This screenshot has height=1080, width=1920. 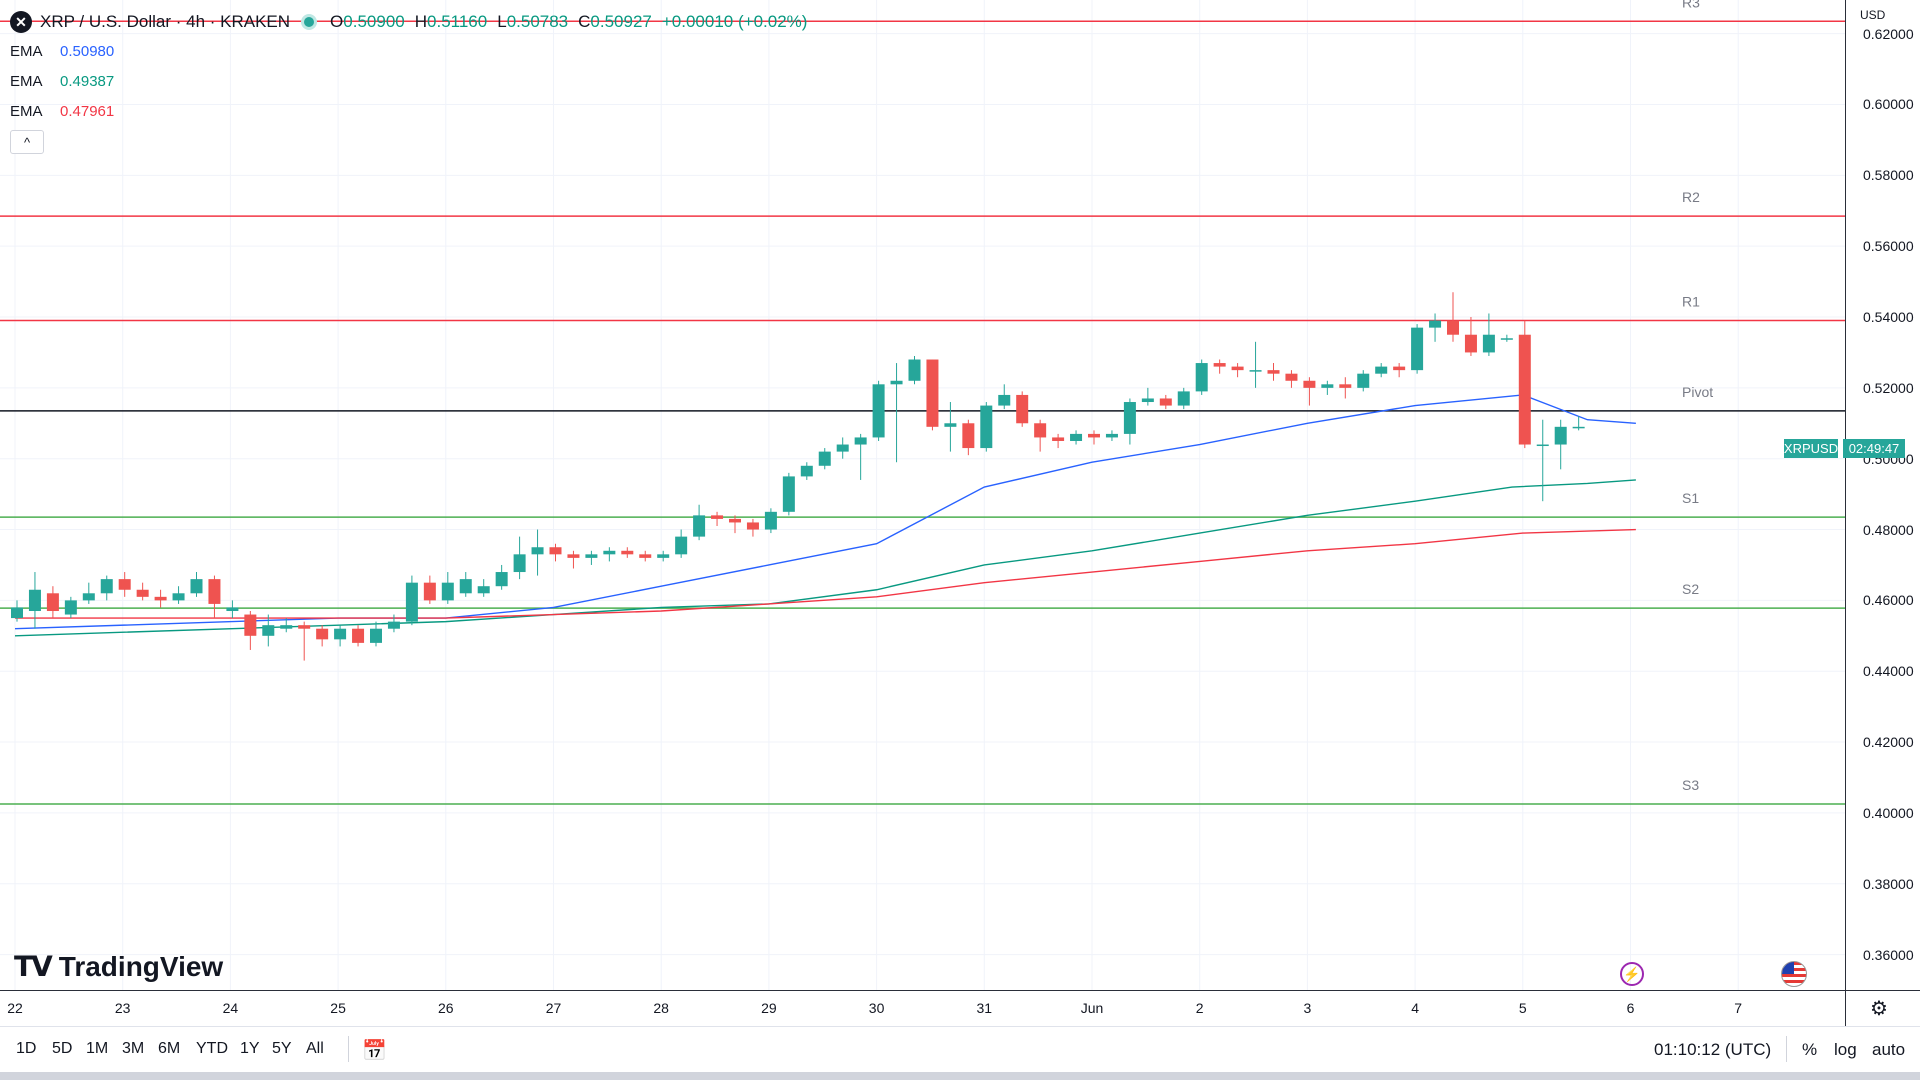 What do you see at coordinates (97, 1048) in the screenshot?
I see `timeframe-button-1m: 1M` at bounding box center [97, 1048].